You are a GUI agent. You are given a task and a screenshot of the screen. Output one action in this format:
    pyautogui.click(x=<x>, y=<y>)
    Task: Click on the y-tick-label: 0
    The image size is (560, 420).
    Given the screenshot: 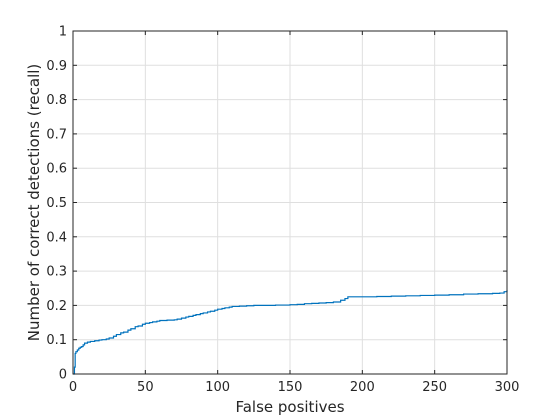 What is the action you would take?
    pyautogui.click(x=63, y=375)
    